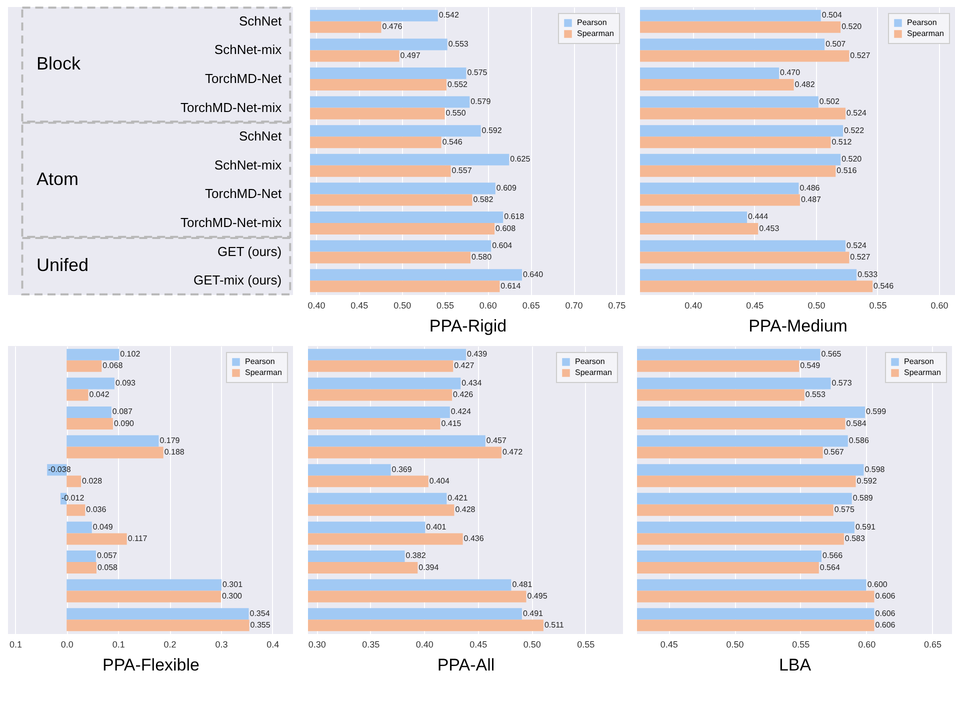  I want to click on data-label: 0.565, so click(831, 354).